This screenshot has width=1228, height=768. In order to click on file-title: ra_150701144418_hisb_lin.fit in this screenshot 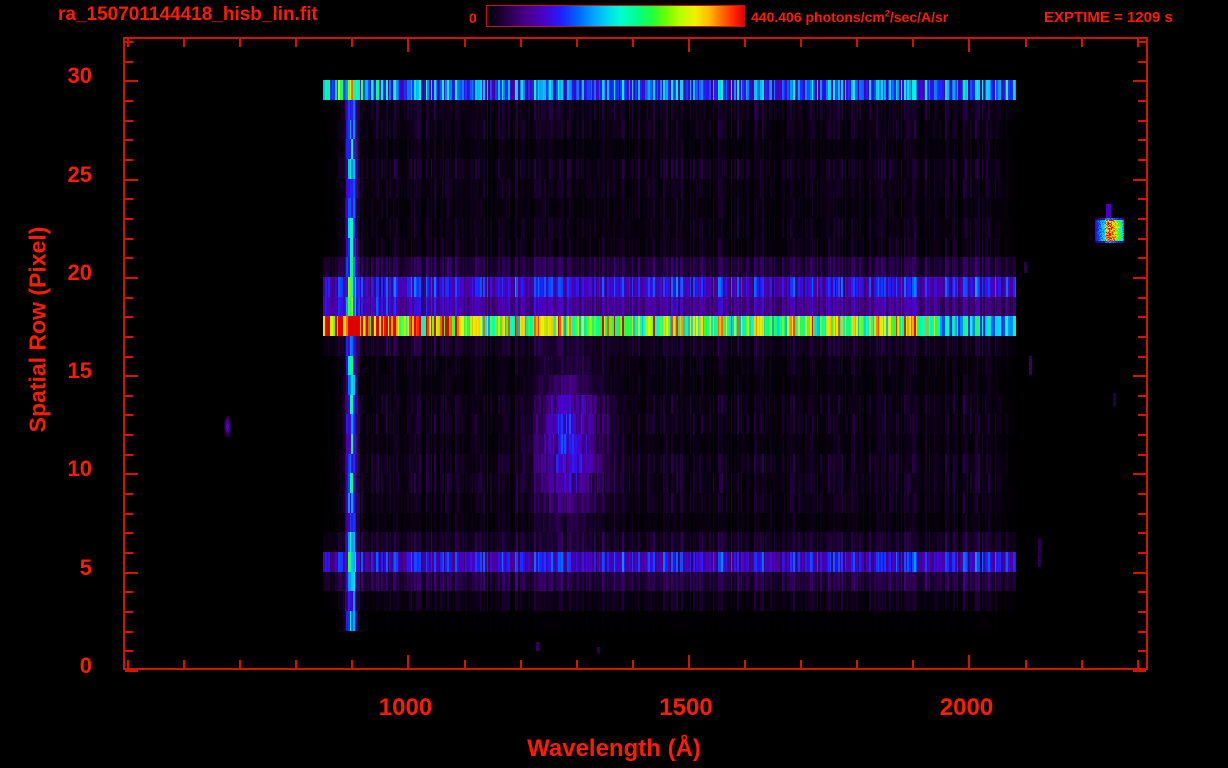, I will do `click(188, 14)`.